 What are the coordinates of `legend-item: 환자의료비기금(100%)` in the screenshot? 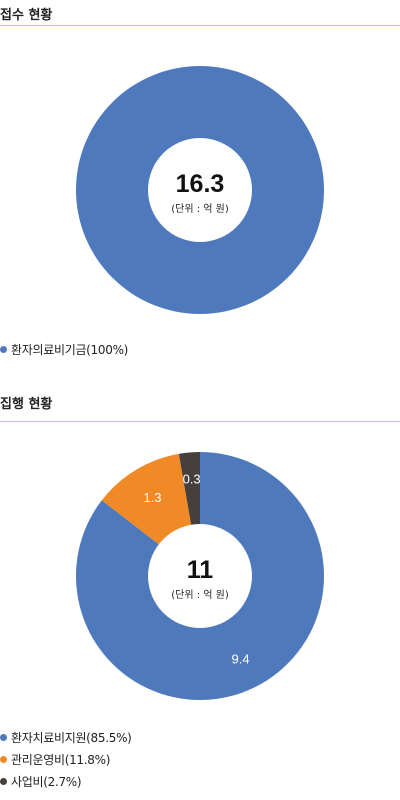 It's located at (64, 349).